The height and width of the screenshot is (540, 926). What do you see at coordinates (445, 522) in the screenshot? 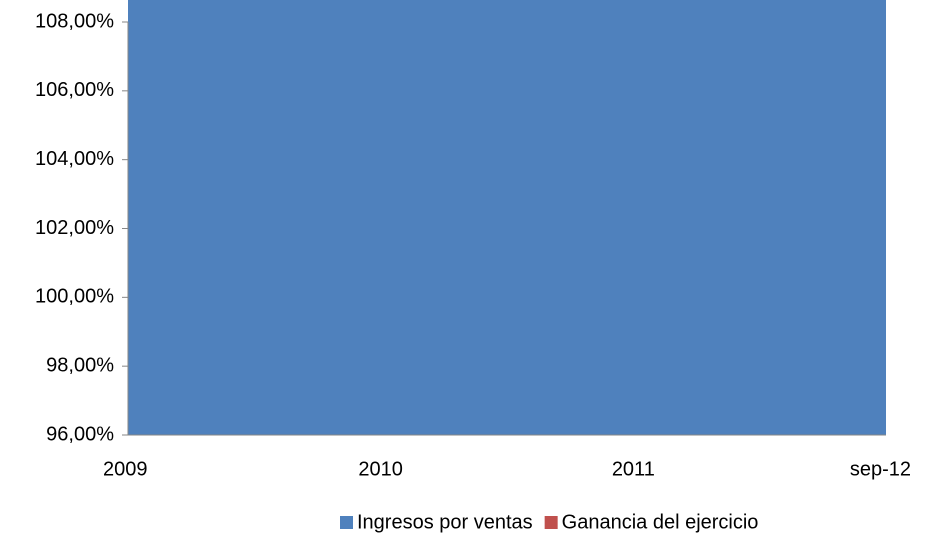
I see `legend-label: Ingresos por ventas` at bounding box center [445, 522].